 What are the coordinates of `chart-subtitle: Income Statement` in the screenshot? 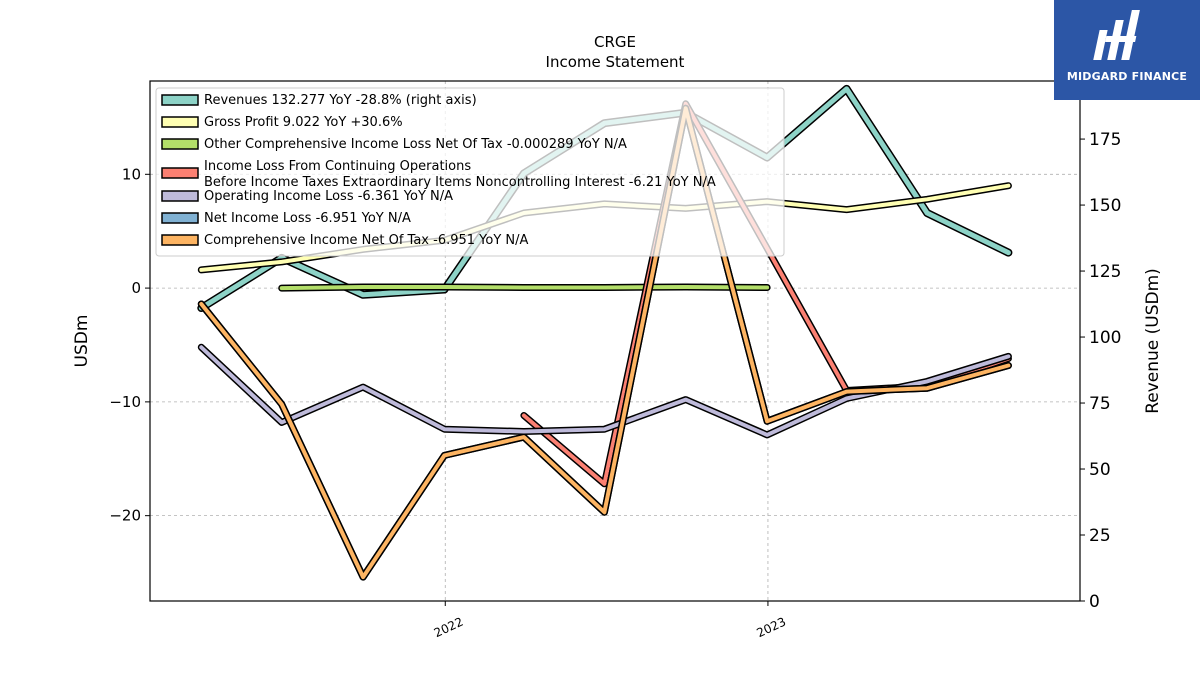 It's located at (615, 62).